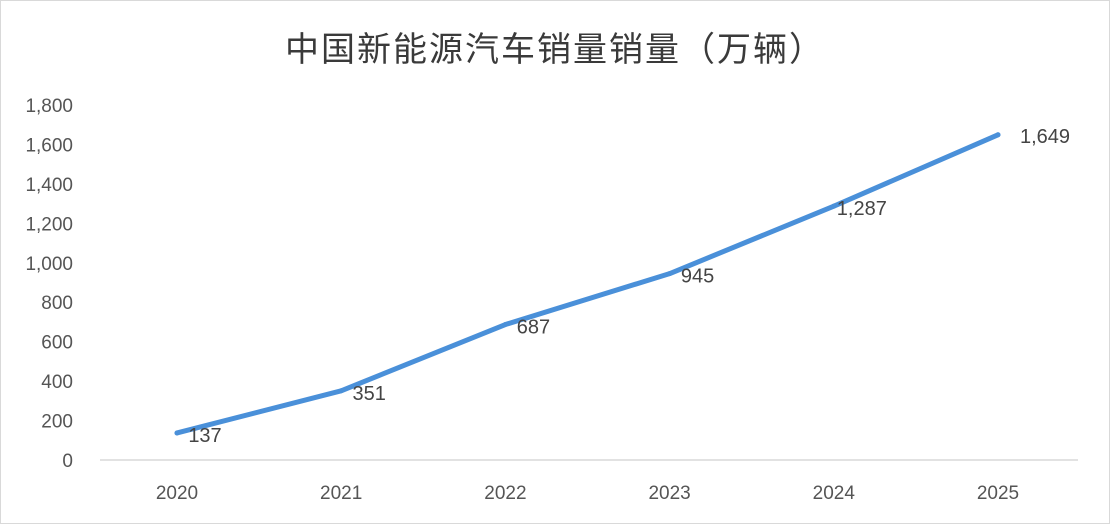  Describe the element at coordinates (862, 209) in the screenshot. I see `data-label: 1,287` at that location.